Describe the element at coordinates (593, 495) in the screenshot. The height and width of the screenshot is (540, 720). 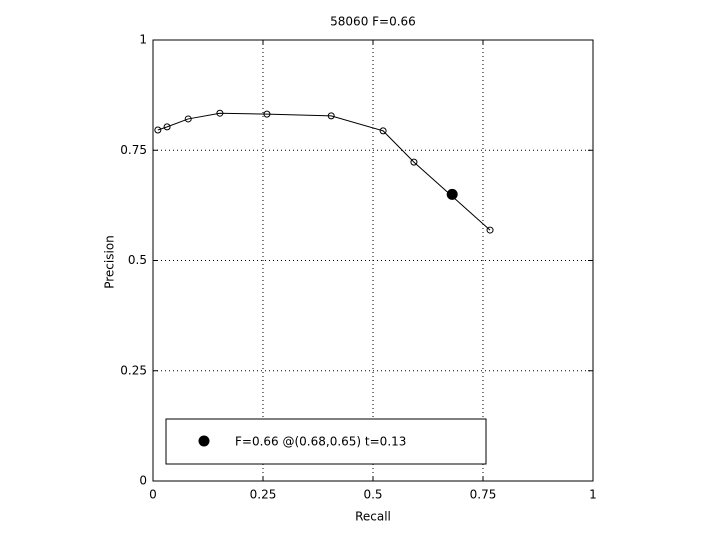
I see `x-tick-label: 1` at that location.